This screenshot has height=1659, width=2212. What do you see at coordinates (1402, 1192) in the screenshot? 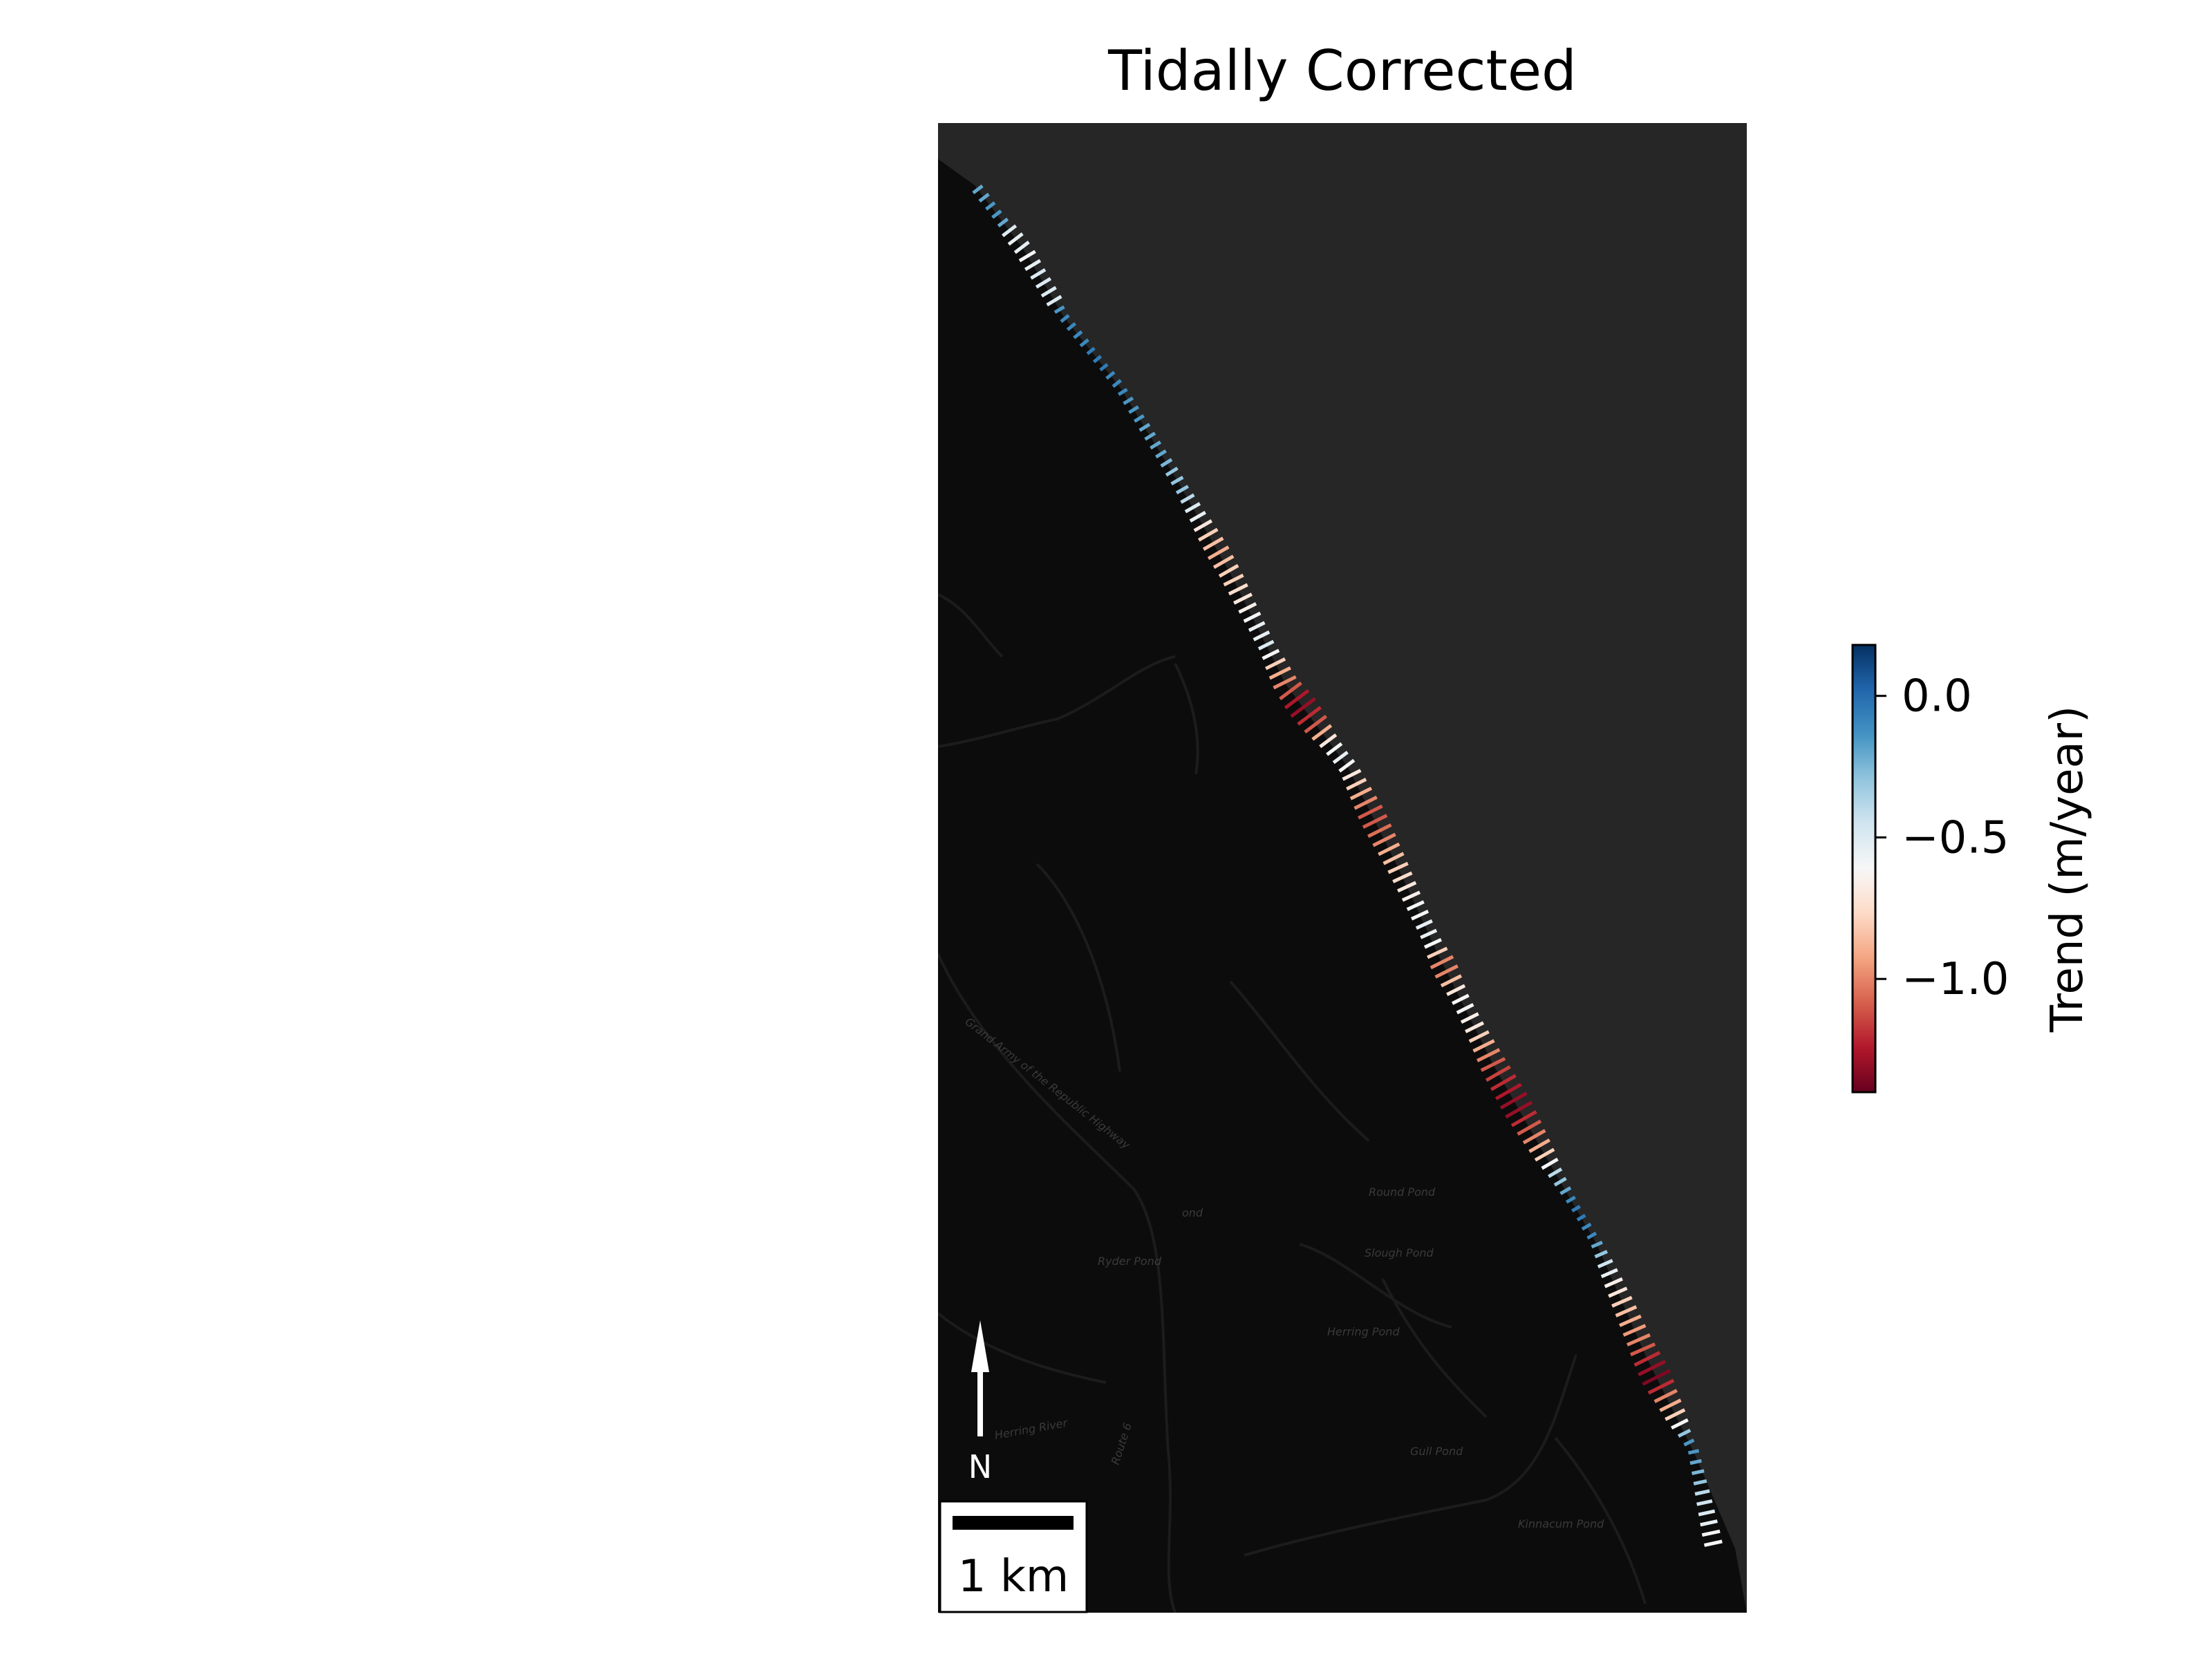
I see `place-label-round-pond: Round Pond` at bounding box center [1402, 1192].